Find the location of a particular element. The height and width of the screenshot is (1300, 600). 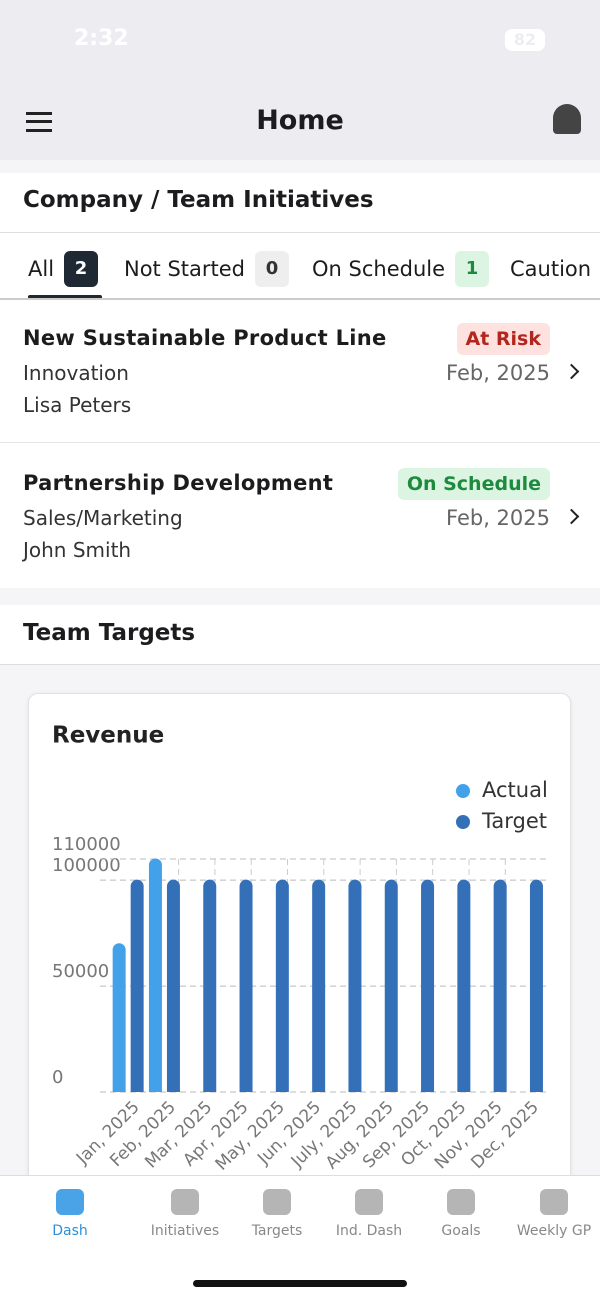

targets-header is located at coordinates (300, 635).